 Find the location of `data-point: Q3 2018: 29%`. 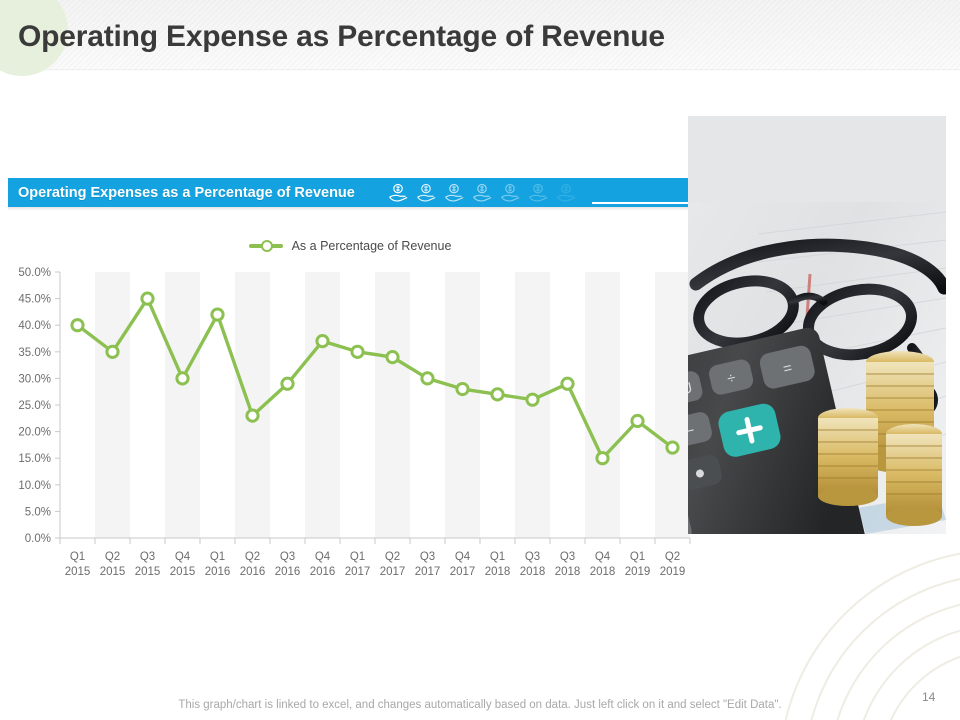

data-point: Q3 2018: 29% is located at coordinates (567, 383).